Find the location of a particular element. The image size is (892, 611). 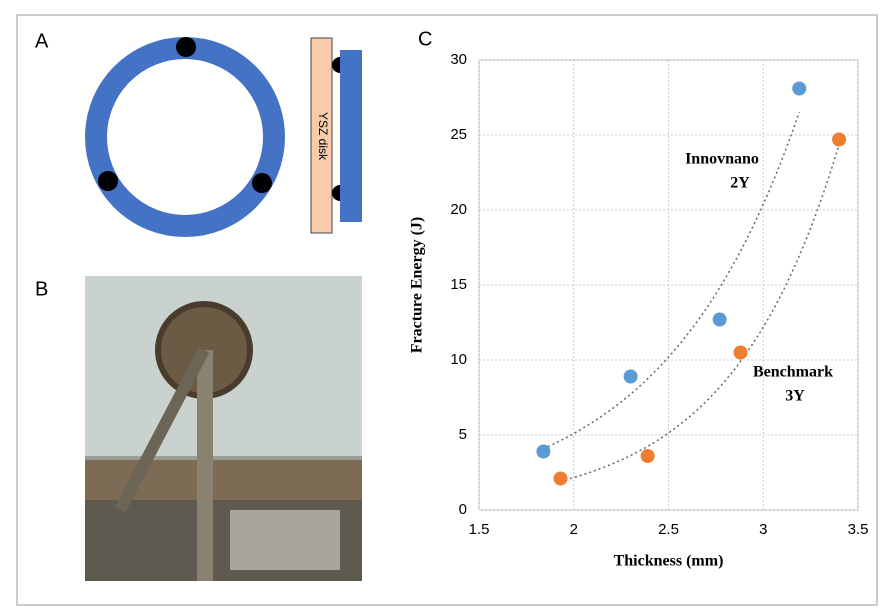

x-tick-label: 2.5 is located at coordinates (668, 529).